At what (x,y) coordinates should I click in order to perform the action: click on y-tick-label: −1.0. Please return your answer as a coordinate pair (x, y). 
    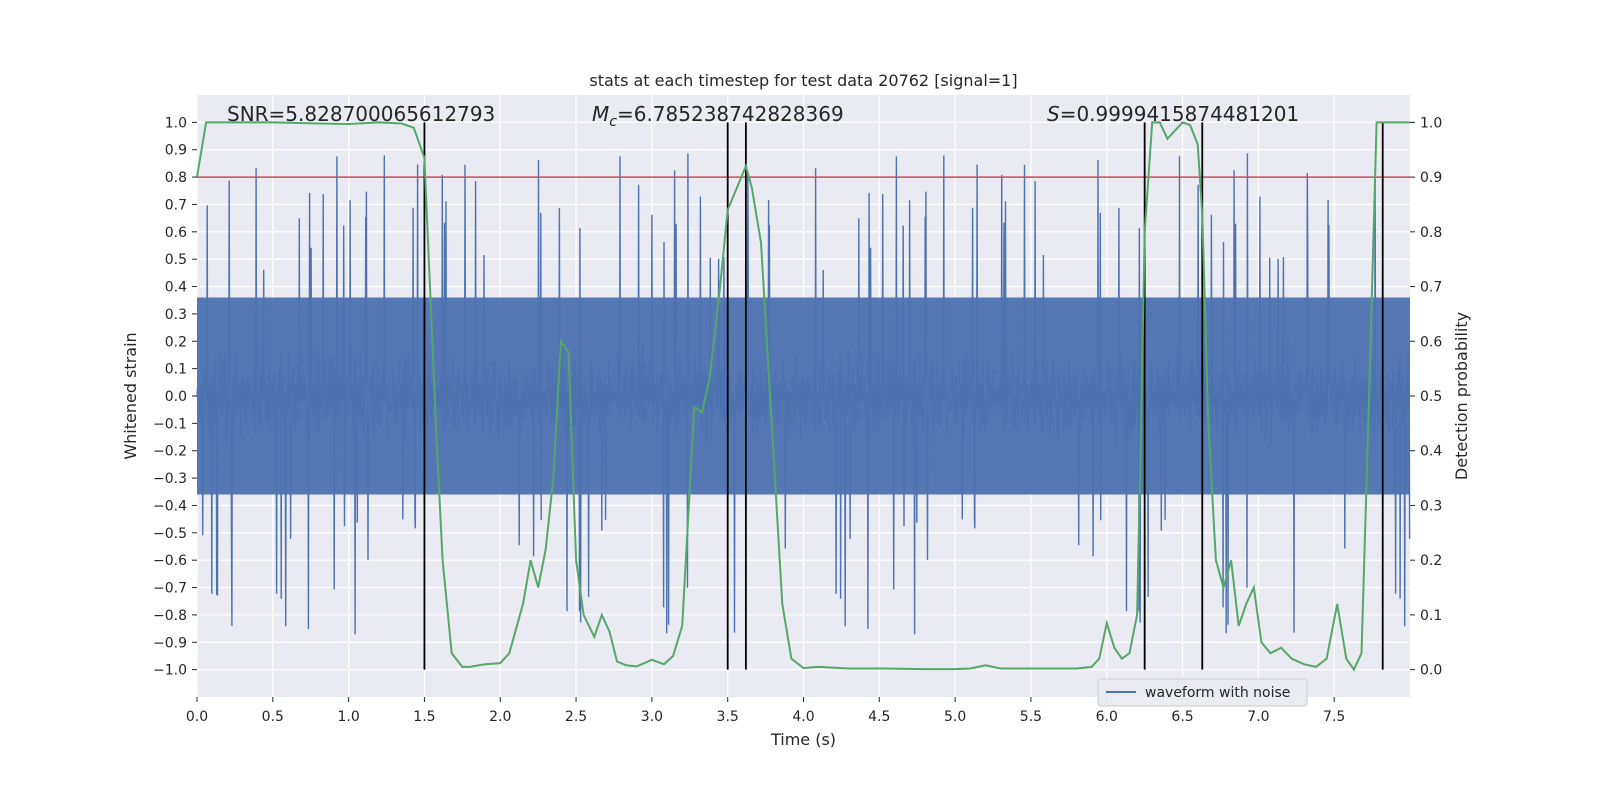
    Looking at the image, I should click on (170, 671).